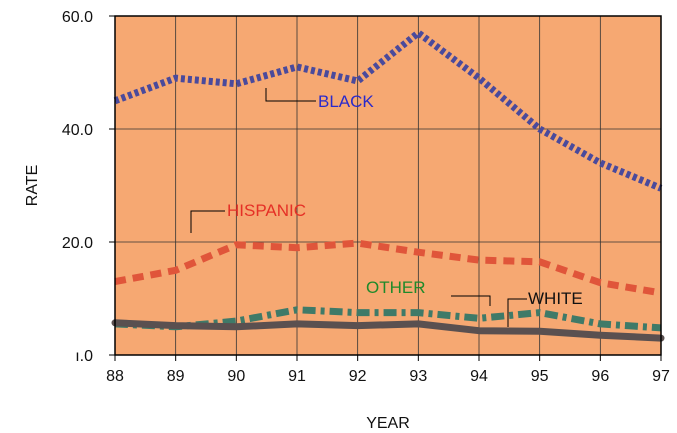  I want to click on y-tick-label: ı.0, so click(84, 356).